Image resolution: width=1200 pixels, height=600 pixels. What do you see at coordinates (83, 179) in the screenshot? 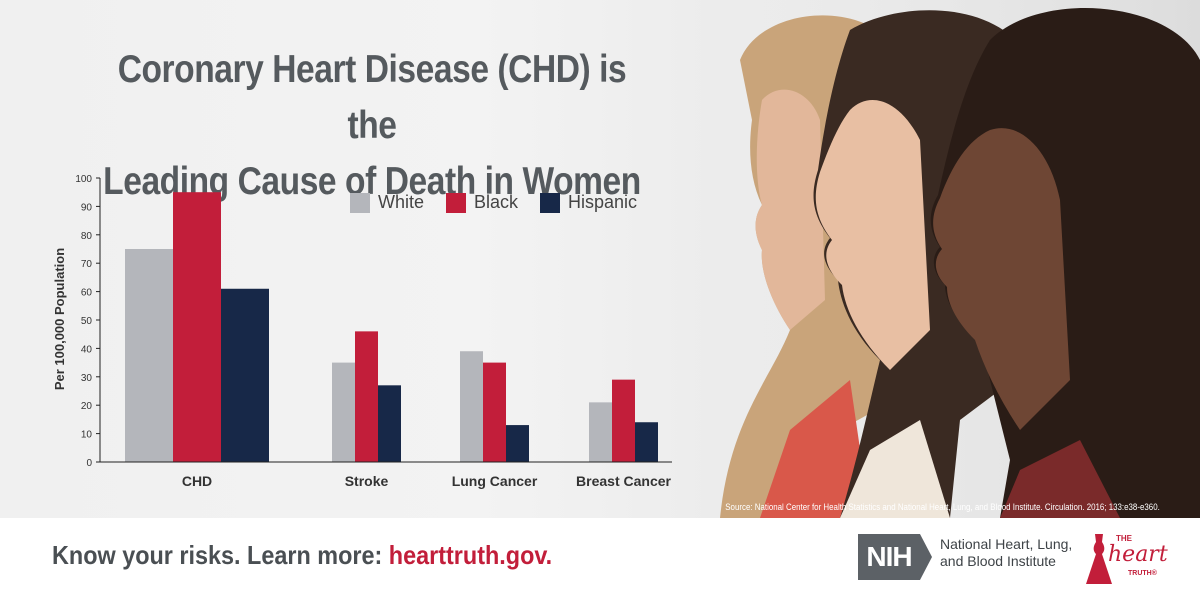
I see `y-tick-label: 100` at bounding box center [83, 179].